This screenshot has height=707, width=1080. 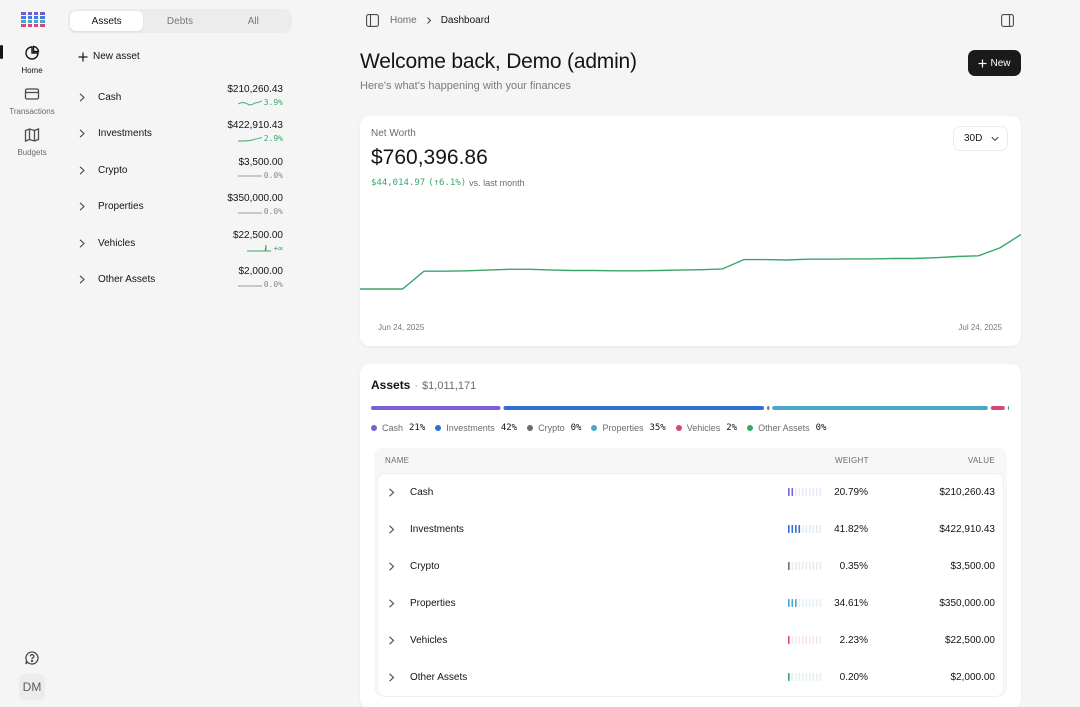 I want to click on account-group-item: Vehicles $22,500.00 +∞, so click(x=180, y=245).